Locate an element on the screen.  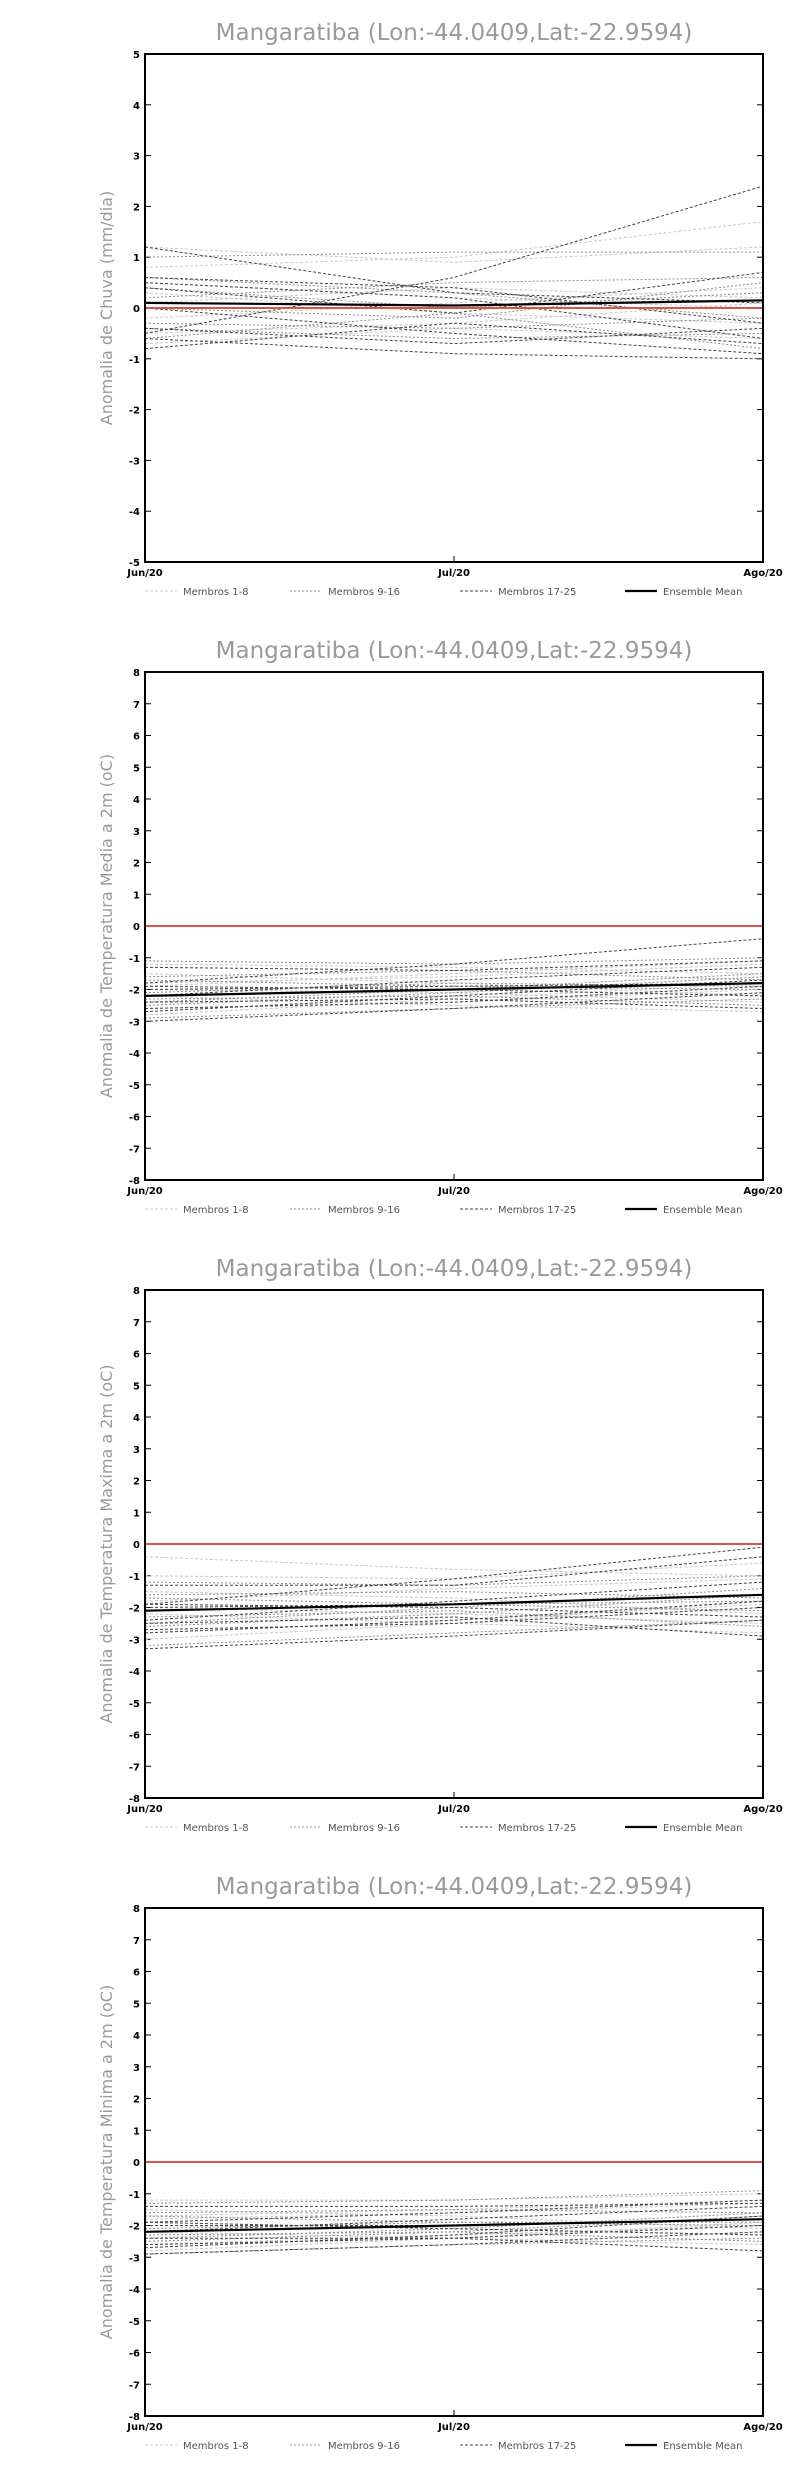
y-tick-label: 7 is located at coordinates (136, 705).